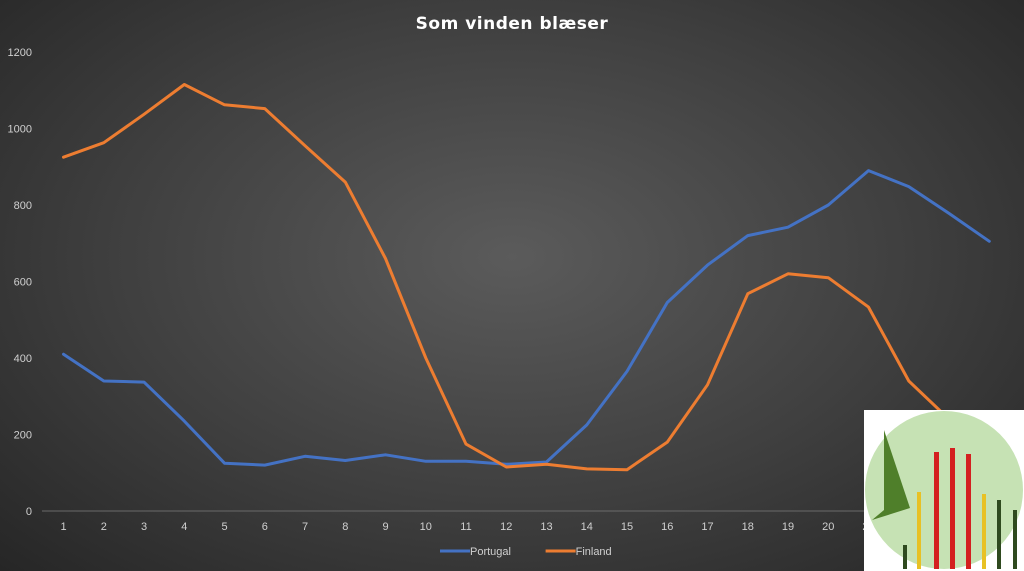  I want to click on x-tick-label: 17, so click(707, 527).